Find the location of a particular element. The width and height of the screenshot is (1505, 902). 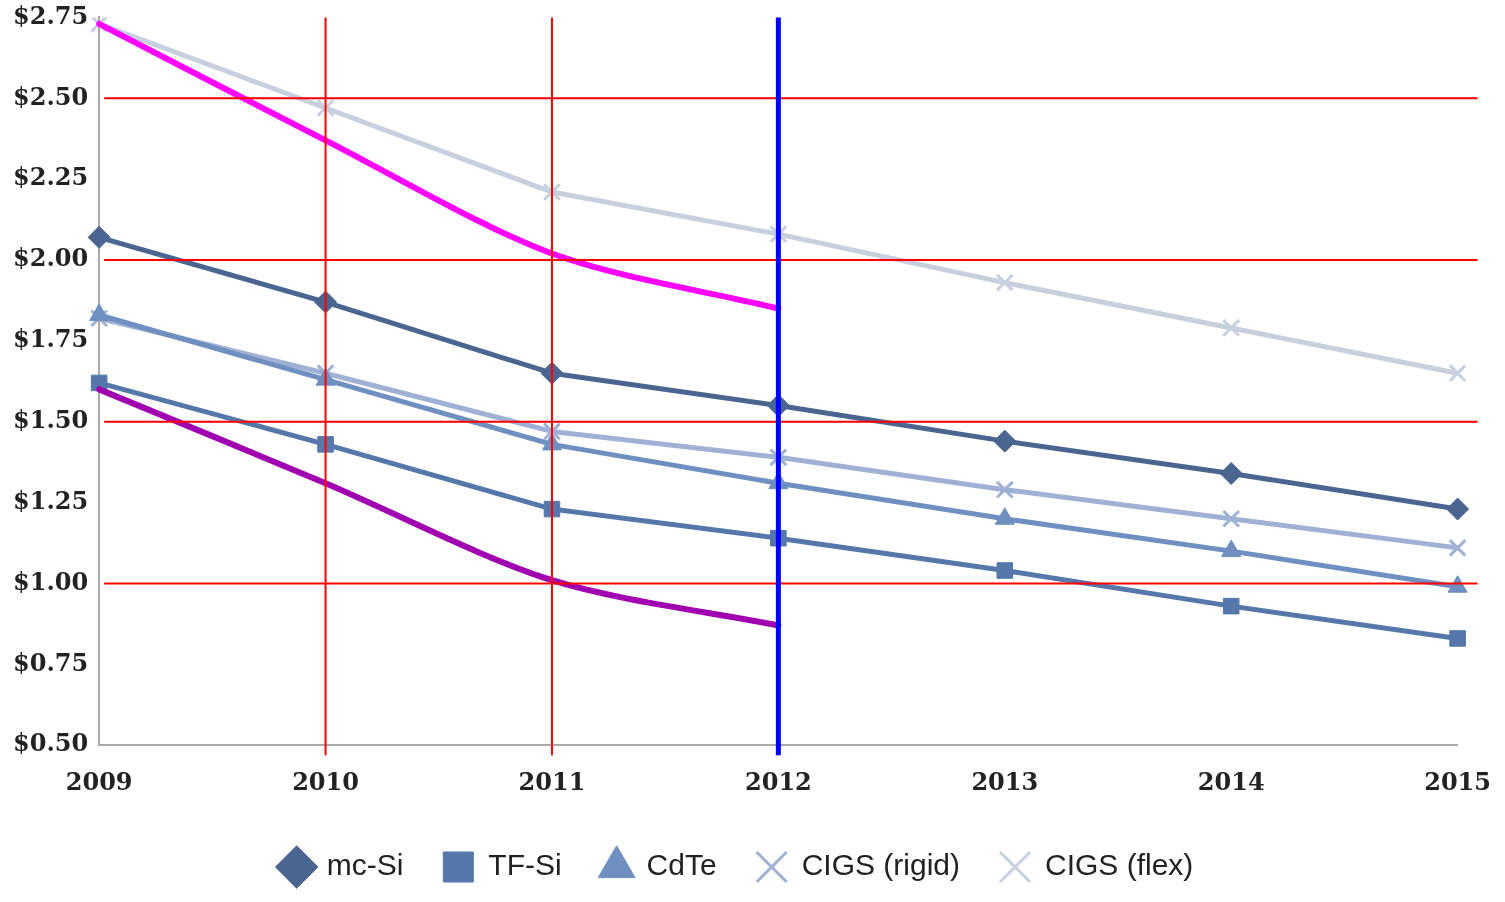

x-tick-label: 2010 is located at coordinates (325, 781).